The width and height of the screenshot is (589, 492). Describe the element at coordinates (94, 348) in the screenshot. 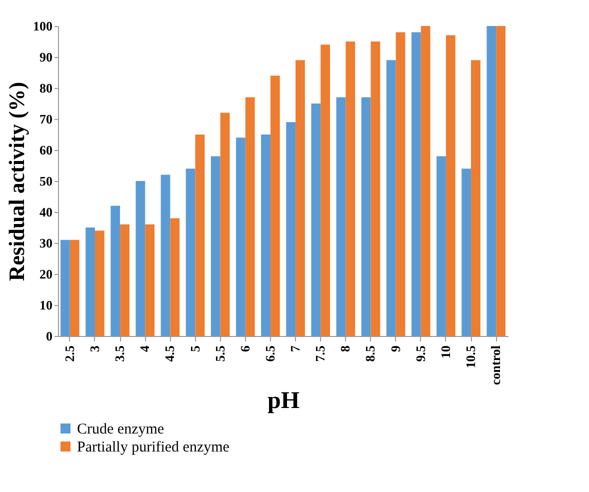

I see `x-tick-label: 3` at that location.